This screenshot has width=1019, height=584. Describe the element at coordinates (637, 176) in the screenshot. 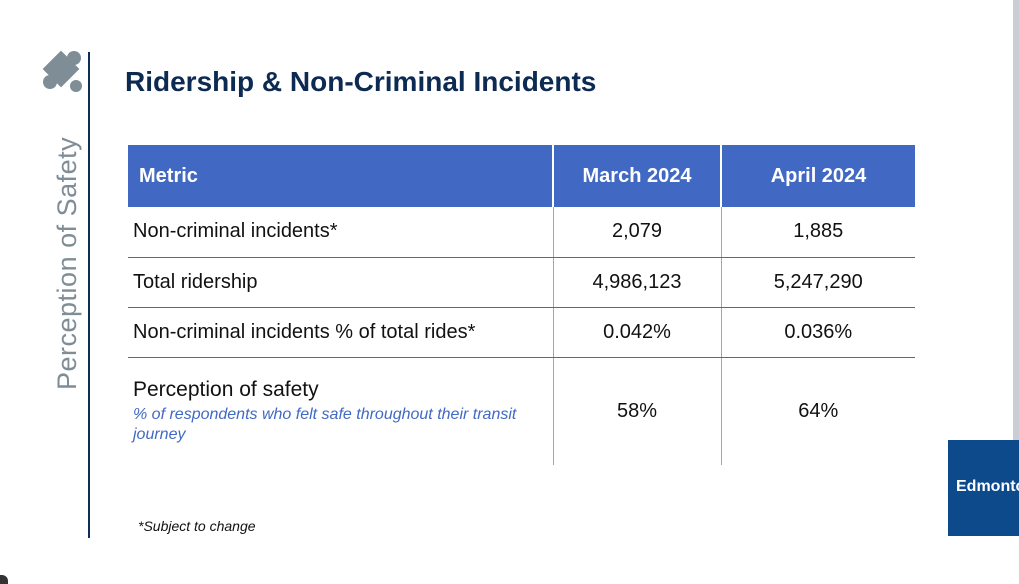

I see `header-march: March 2024` at that location.